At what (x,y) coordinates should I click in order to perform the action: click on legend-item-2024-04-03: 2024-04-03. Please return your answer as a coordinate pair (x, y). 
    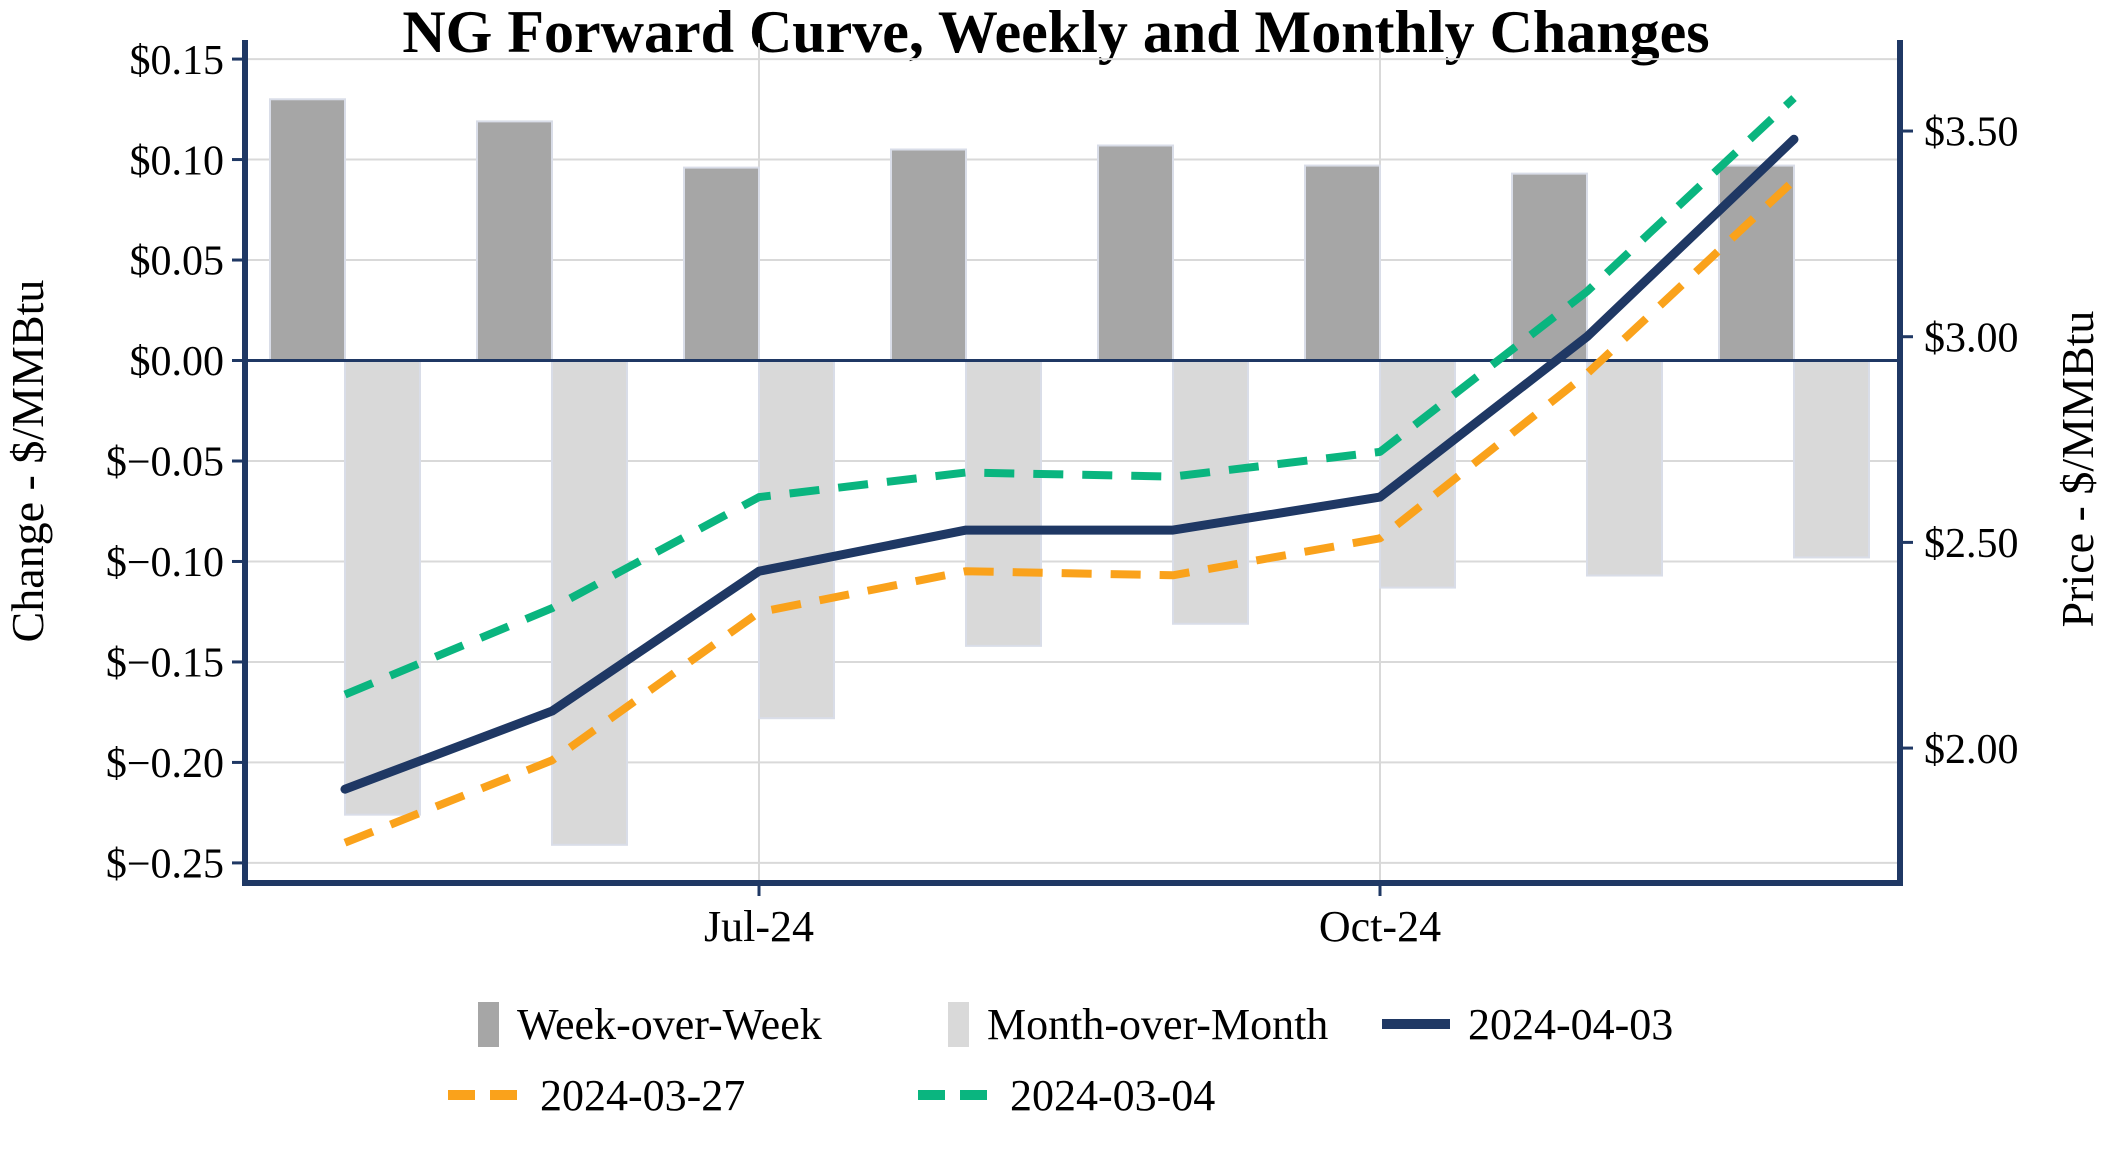
    Looking at the image, I should click on (1527, 1024).